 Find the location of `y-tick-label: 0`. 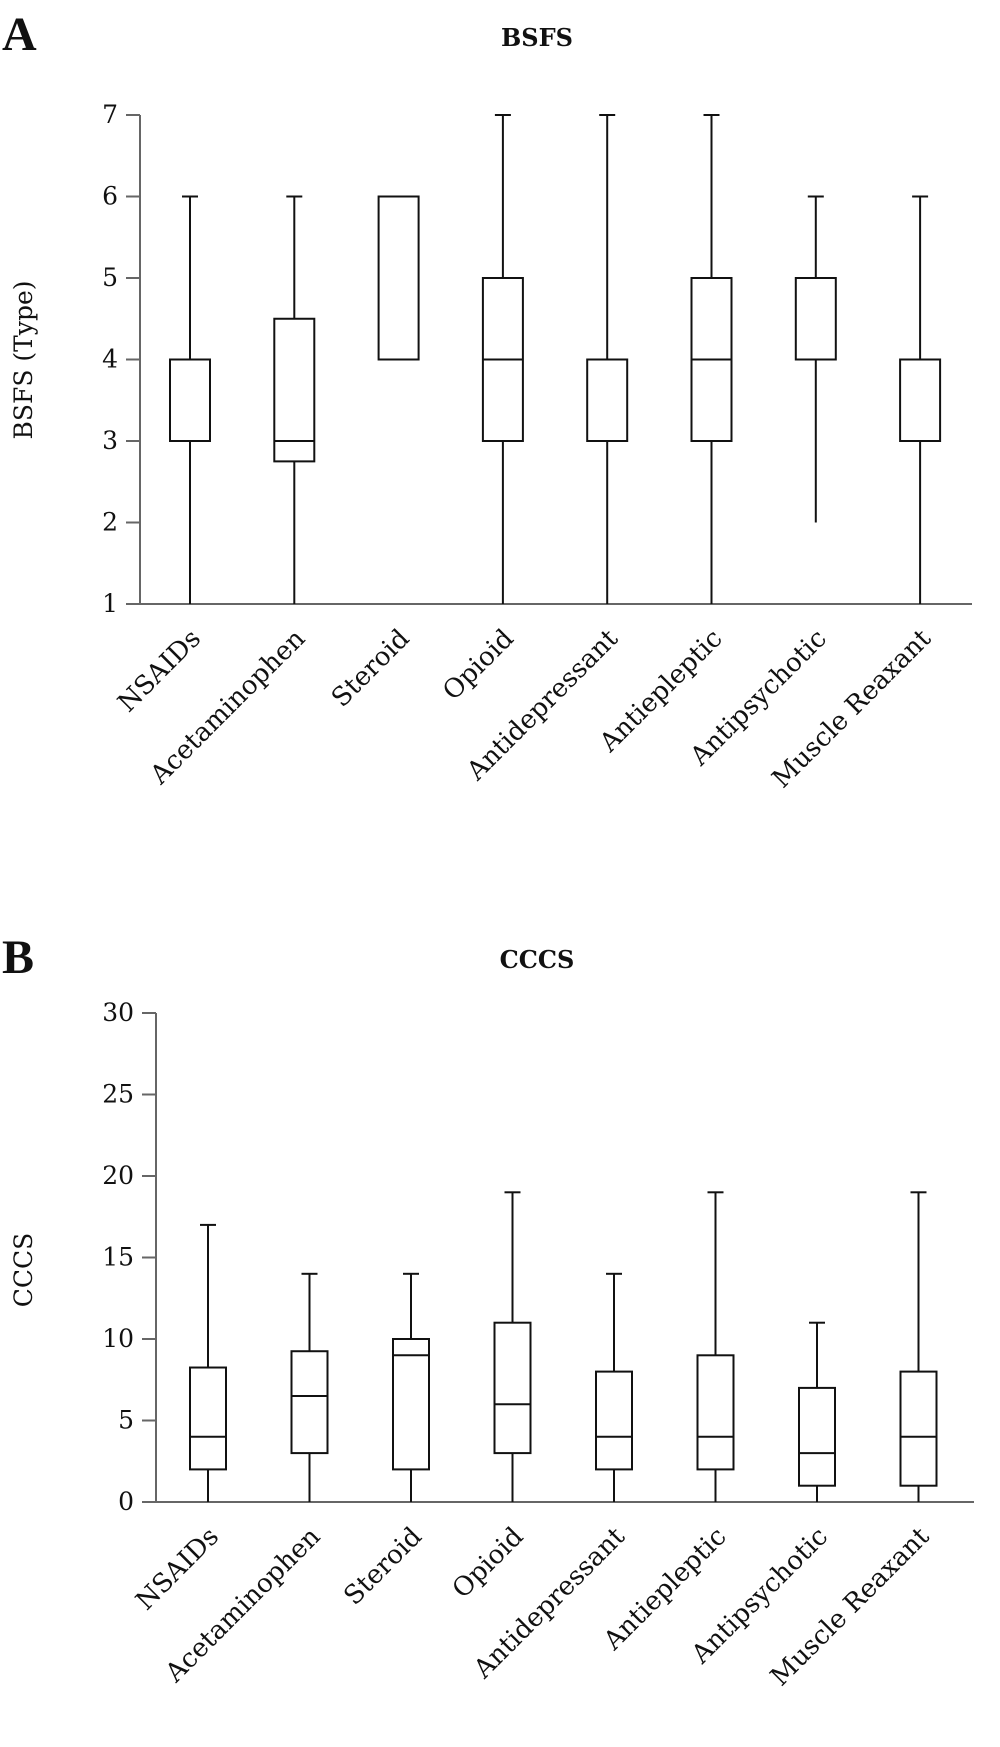

y-tick-label: 0 is located at coordinates (126, 1501).